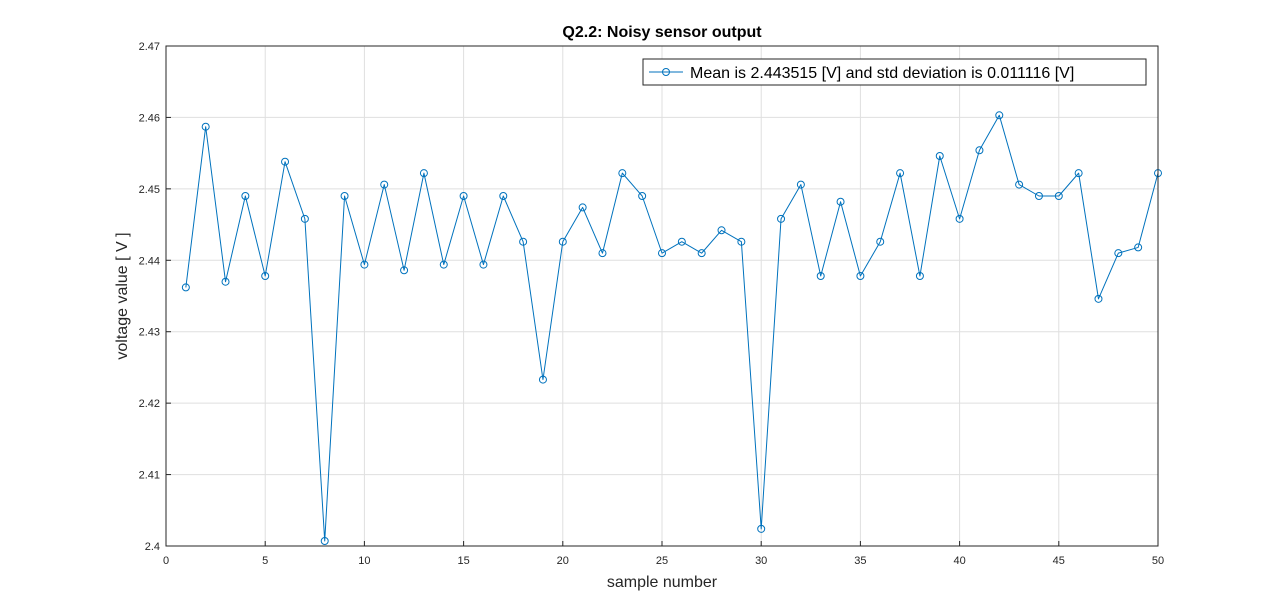  Describe the element at coordinates (959, 561) in the screenshot. I see `x-tick-label: 40` at that location.